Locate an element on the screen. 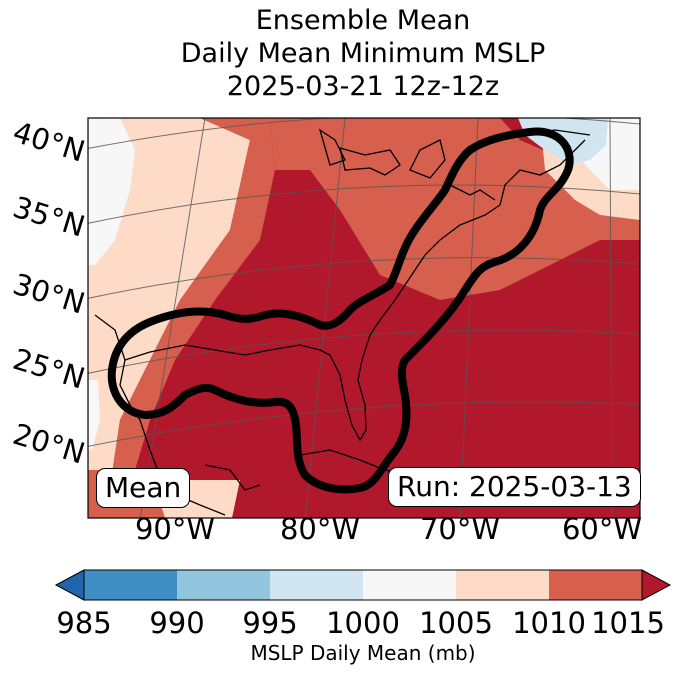 This screenshot has width=688, height=674. colorbar-tick-995: 995 is located at coordinates (270, 623).